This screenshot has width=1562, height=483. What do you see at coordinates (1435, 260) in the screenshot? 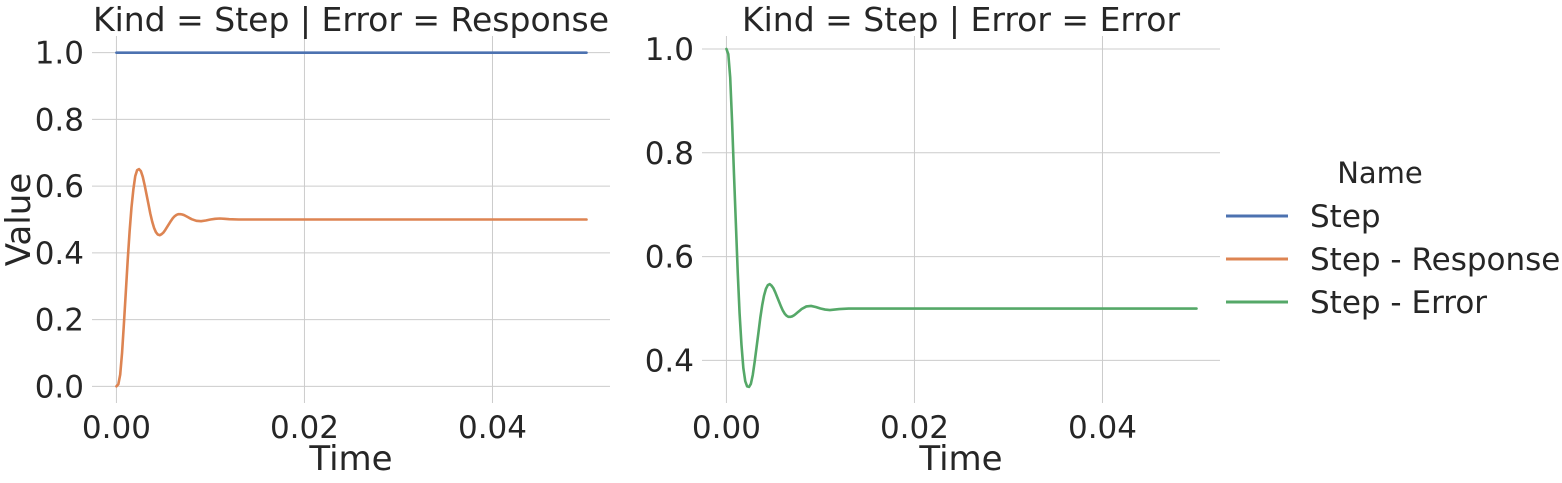
I see `legend-label: Step - Response` at bounding box center [1435, 260].